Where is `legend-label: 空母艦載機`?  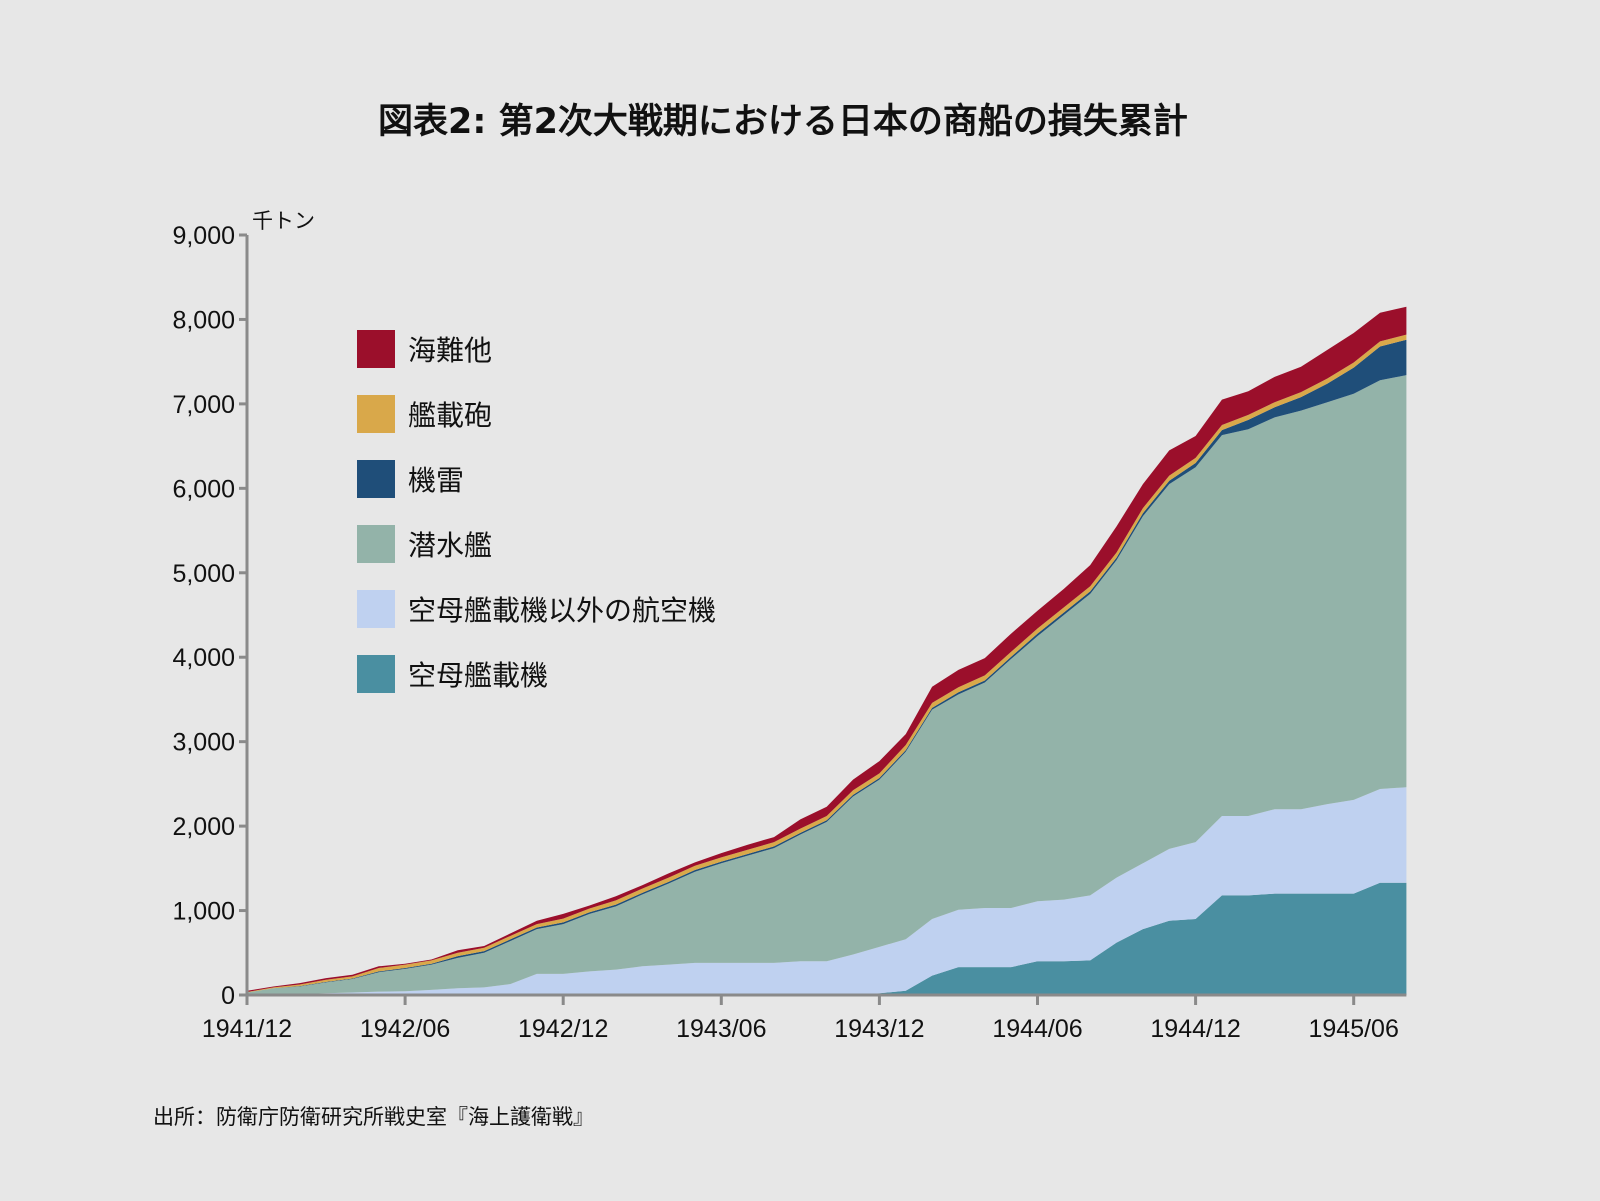
legend-label: 空母艦載機 is located at coordinates (478, 675).